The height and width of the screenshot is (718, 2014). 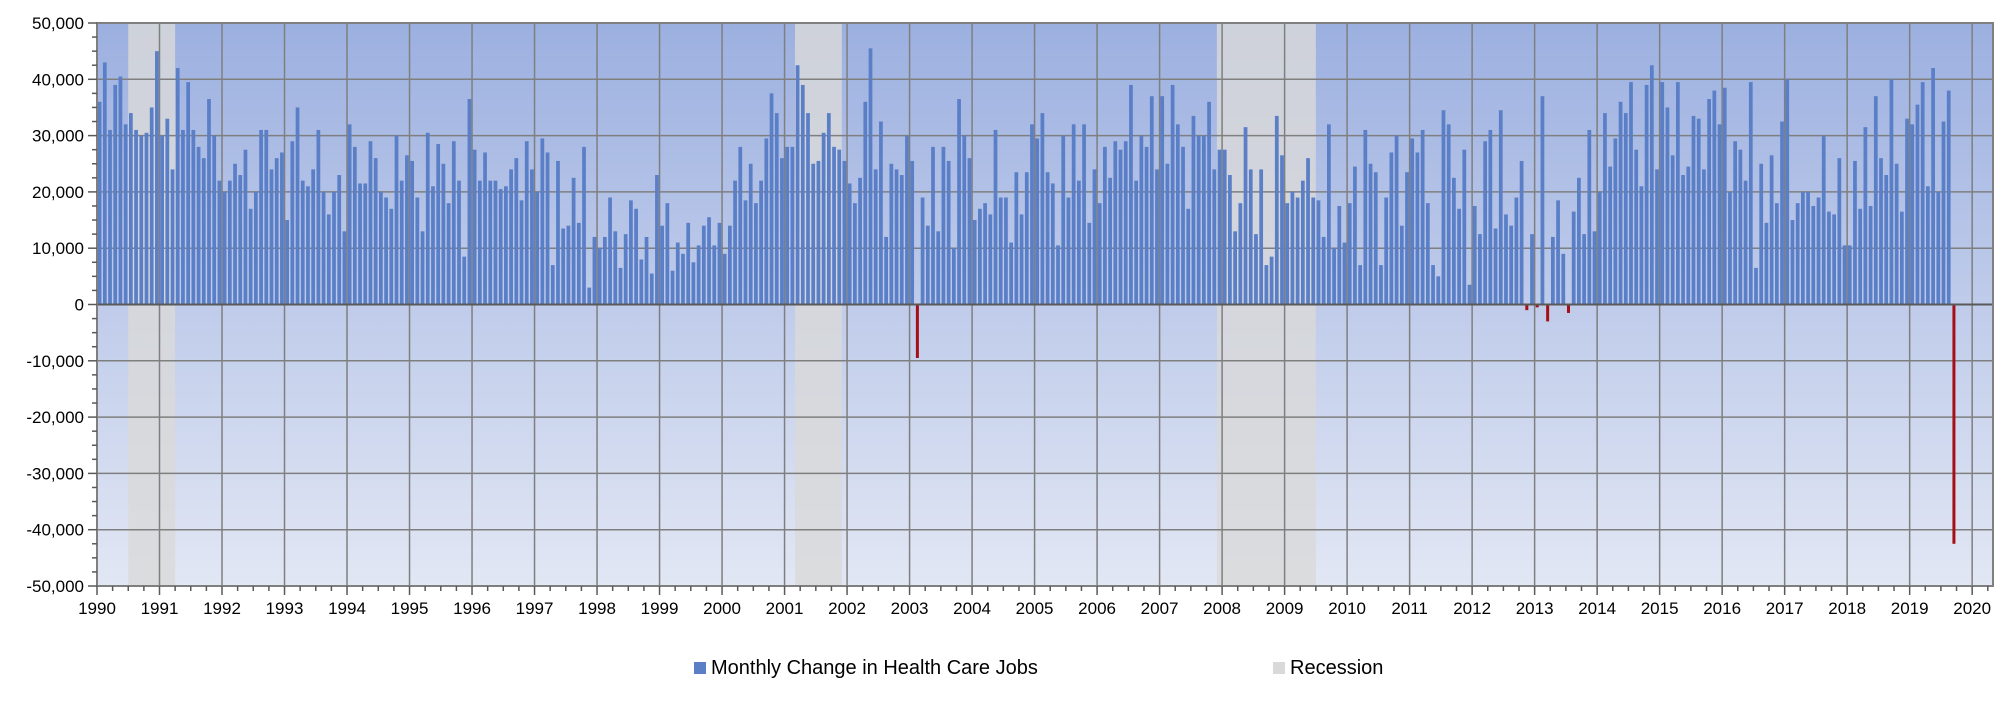 What do you see at coordinates (58, 192) in the screenshot?
I see `y-tick-label: 20,000` at bounding box center [58, 192].